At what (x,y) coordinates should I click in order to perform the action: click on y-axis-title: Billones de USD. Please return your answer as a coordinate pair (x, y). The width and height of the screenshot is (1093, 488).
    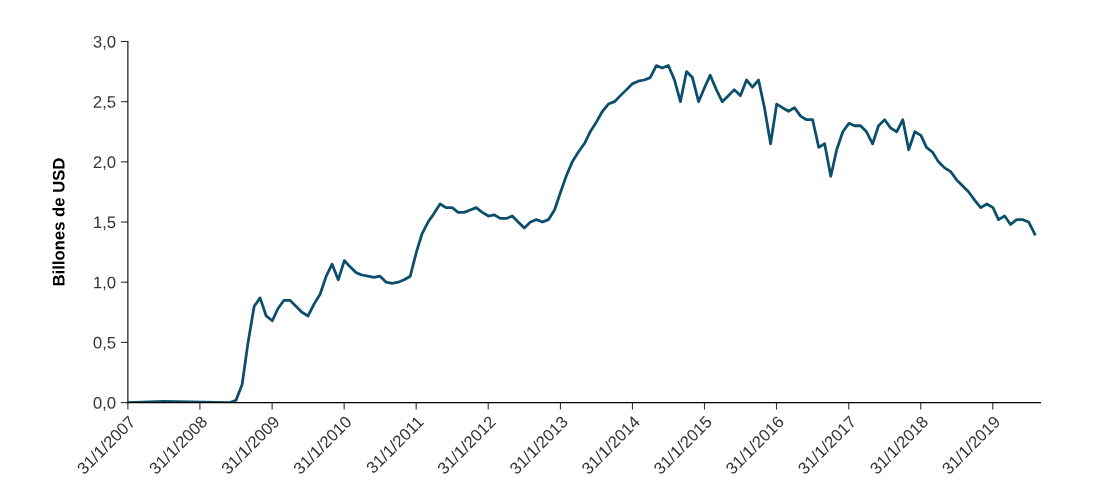
    Looking at the image, I should click on (58, 222).